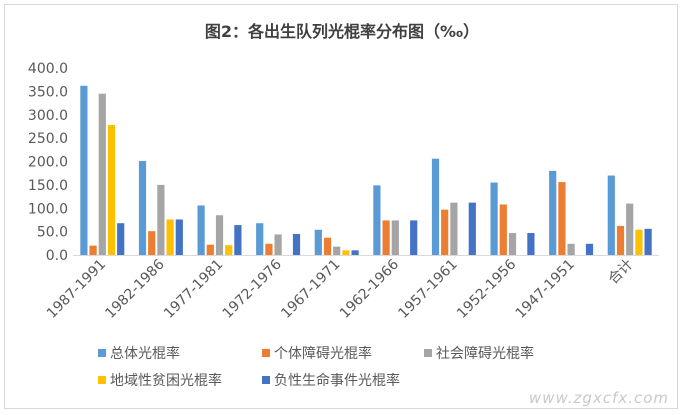 The height and width of the screenshot is (415, 684). Describe the element at coordinates (310, 289) in the screenshot. I see `x-tick-label: 1967-1971` at that location.